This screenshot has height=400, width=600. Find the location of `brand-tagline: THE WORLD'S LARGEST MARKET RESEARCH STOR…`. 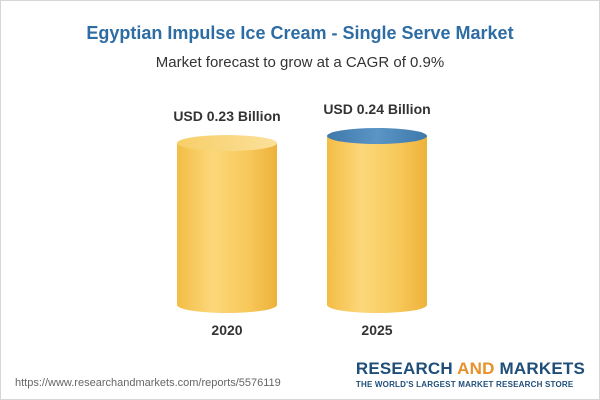

brand-tagline: THE WORLD'S LARGEST MARKET RESEARCH STOR… is located at coordinates (464, 384).